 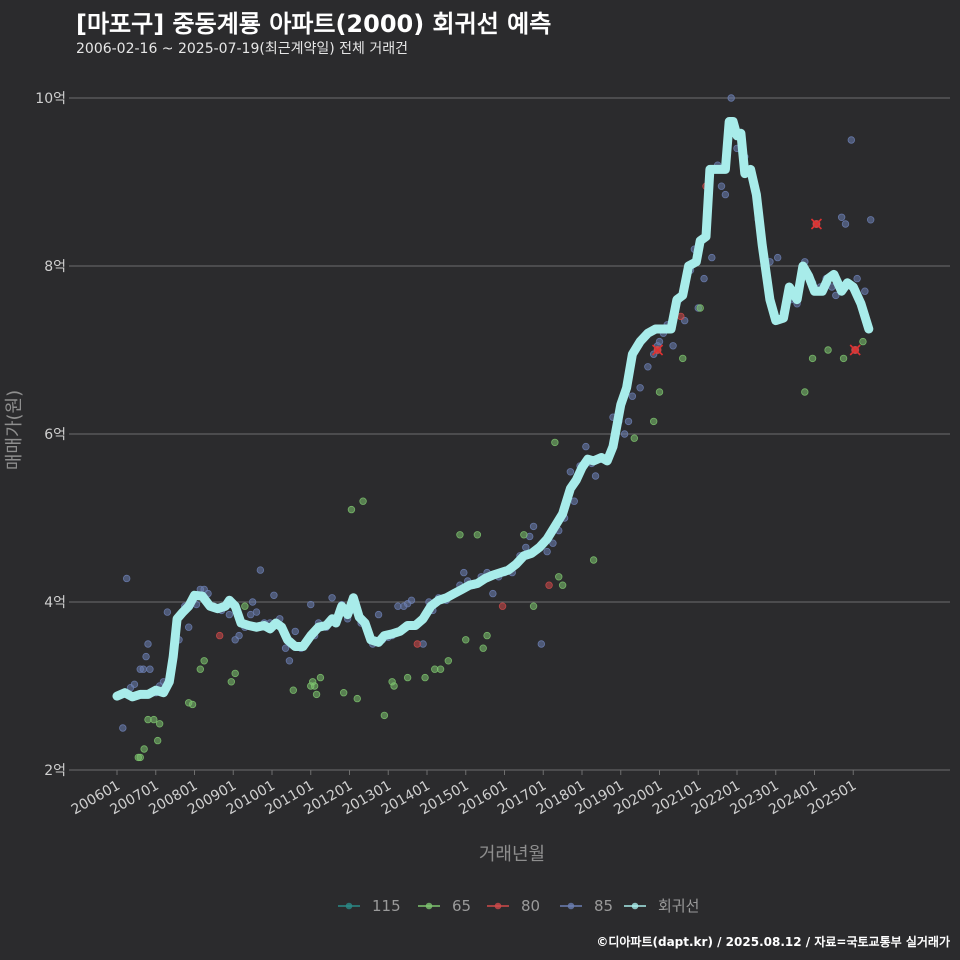 What do you see at coordinates (242, 49) in the screenshot?
I see `chart-subtitle: 2006-02-16 ~ 2025-07-19(최근계약일) 전체 거래건` at bounding box center [242, 49].